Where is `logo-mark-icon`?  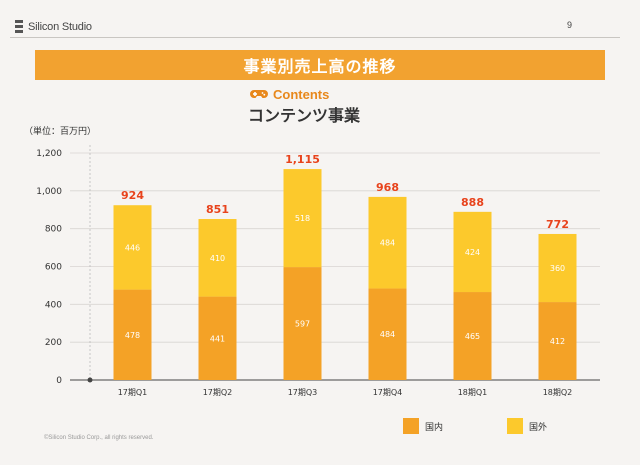
logo-mark-icon is located at coordinates (19, 27).